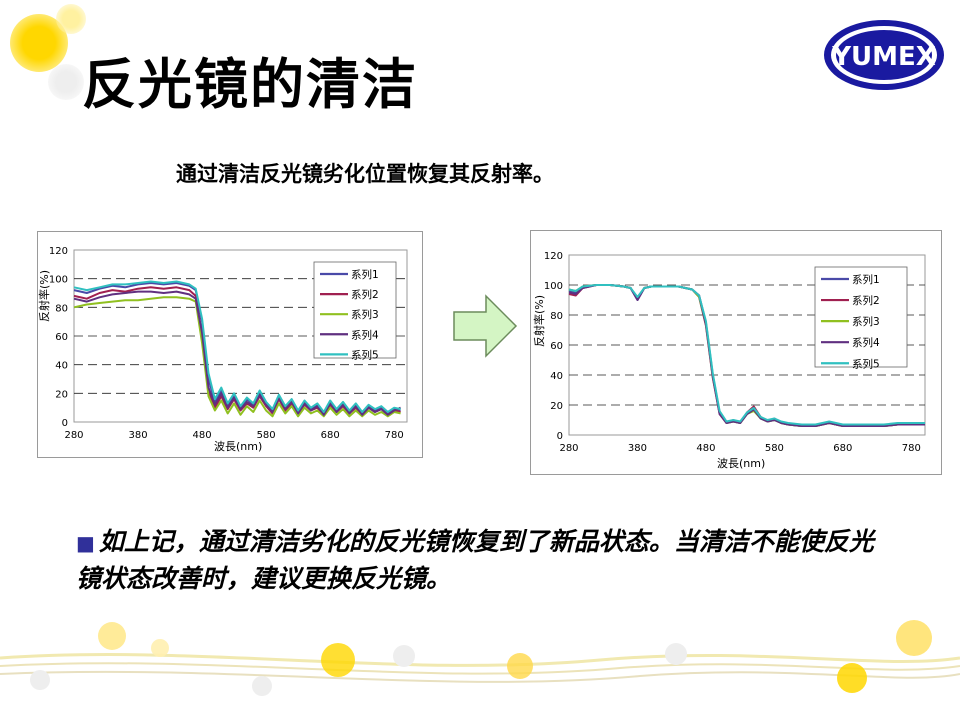 This screenshot has width=960, height=720. I want to click on right-arrow-icon, so click(485, 326).